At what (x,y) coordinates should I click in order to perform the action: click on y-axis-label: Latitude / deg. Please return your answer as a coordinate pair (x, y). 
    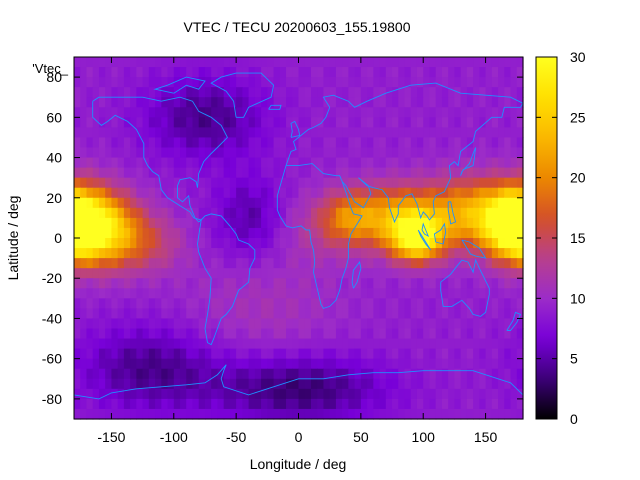
    Looking at the image, I should click on (13, 238).